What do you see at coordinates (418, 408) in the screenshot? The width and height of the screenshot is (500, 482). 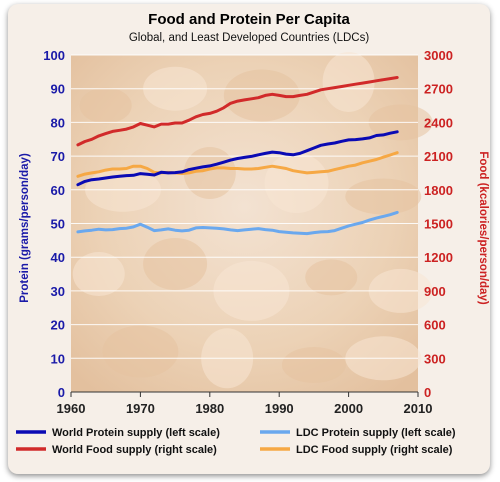 I see `x-tick-label: 2010` at bounding box center [418, 408].